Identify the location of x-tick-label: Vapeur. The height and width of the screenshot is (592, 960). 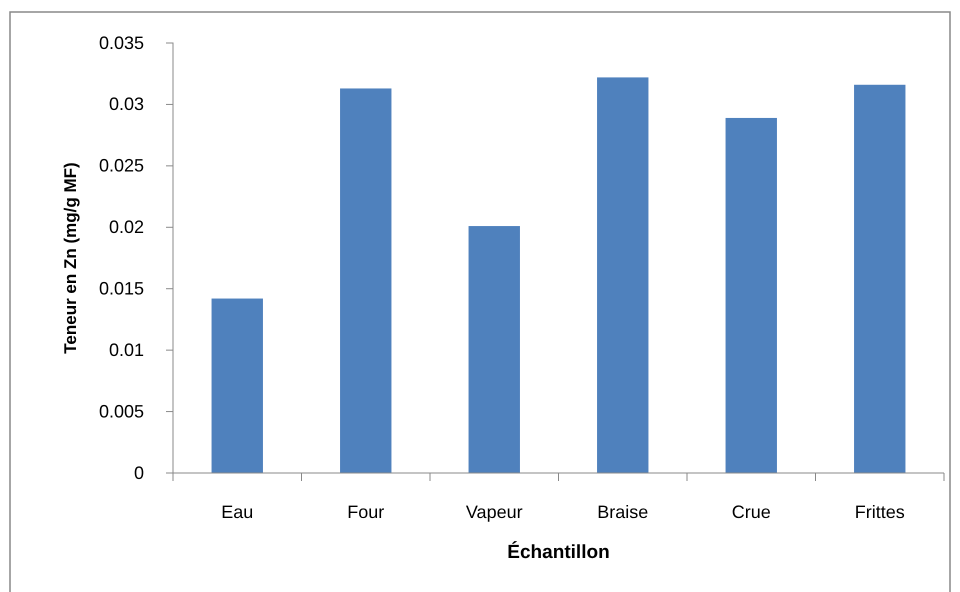
(494, 512).